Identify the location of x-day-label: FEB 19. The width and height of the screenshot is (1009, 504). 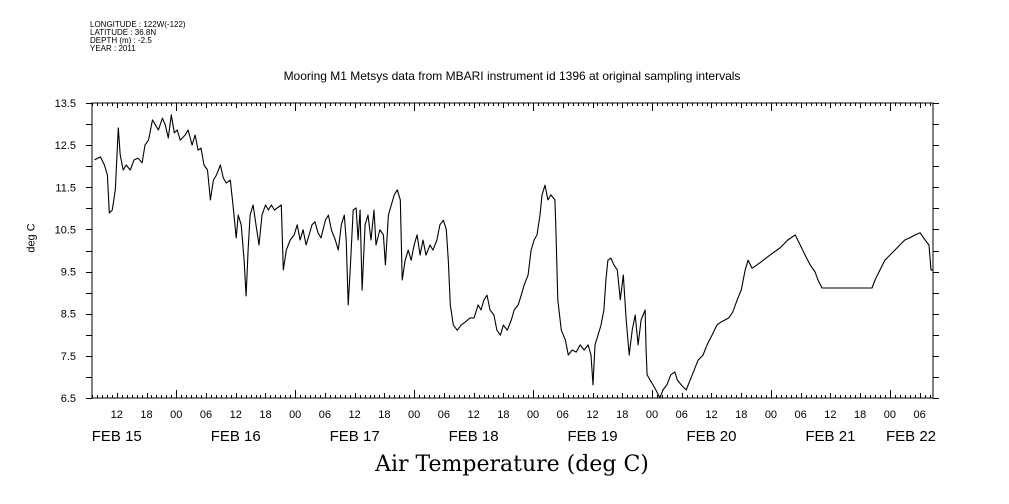
(593, 436).